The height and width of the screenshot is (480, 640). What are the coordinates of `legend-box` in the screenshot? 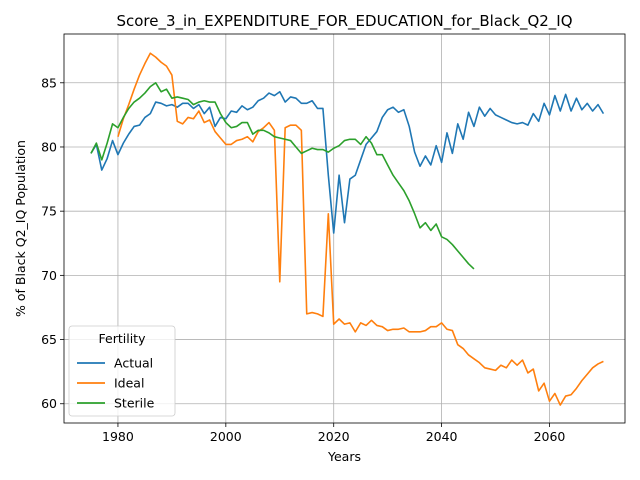 It's located at (122, 371).